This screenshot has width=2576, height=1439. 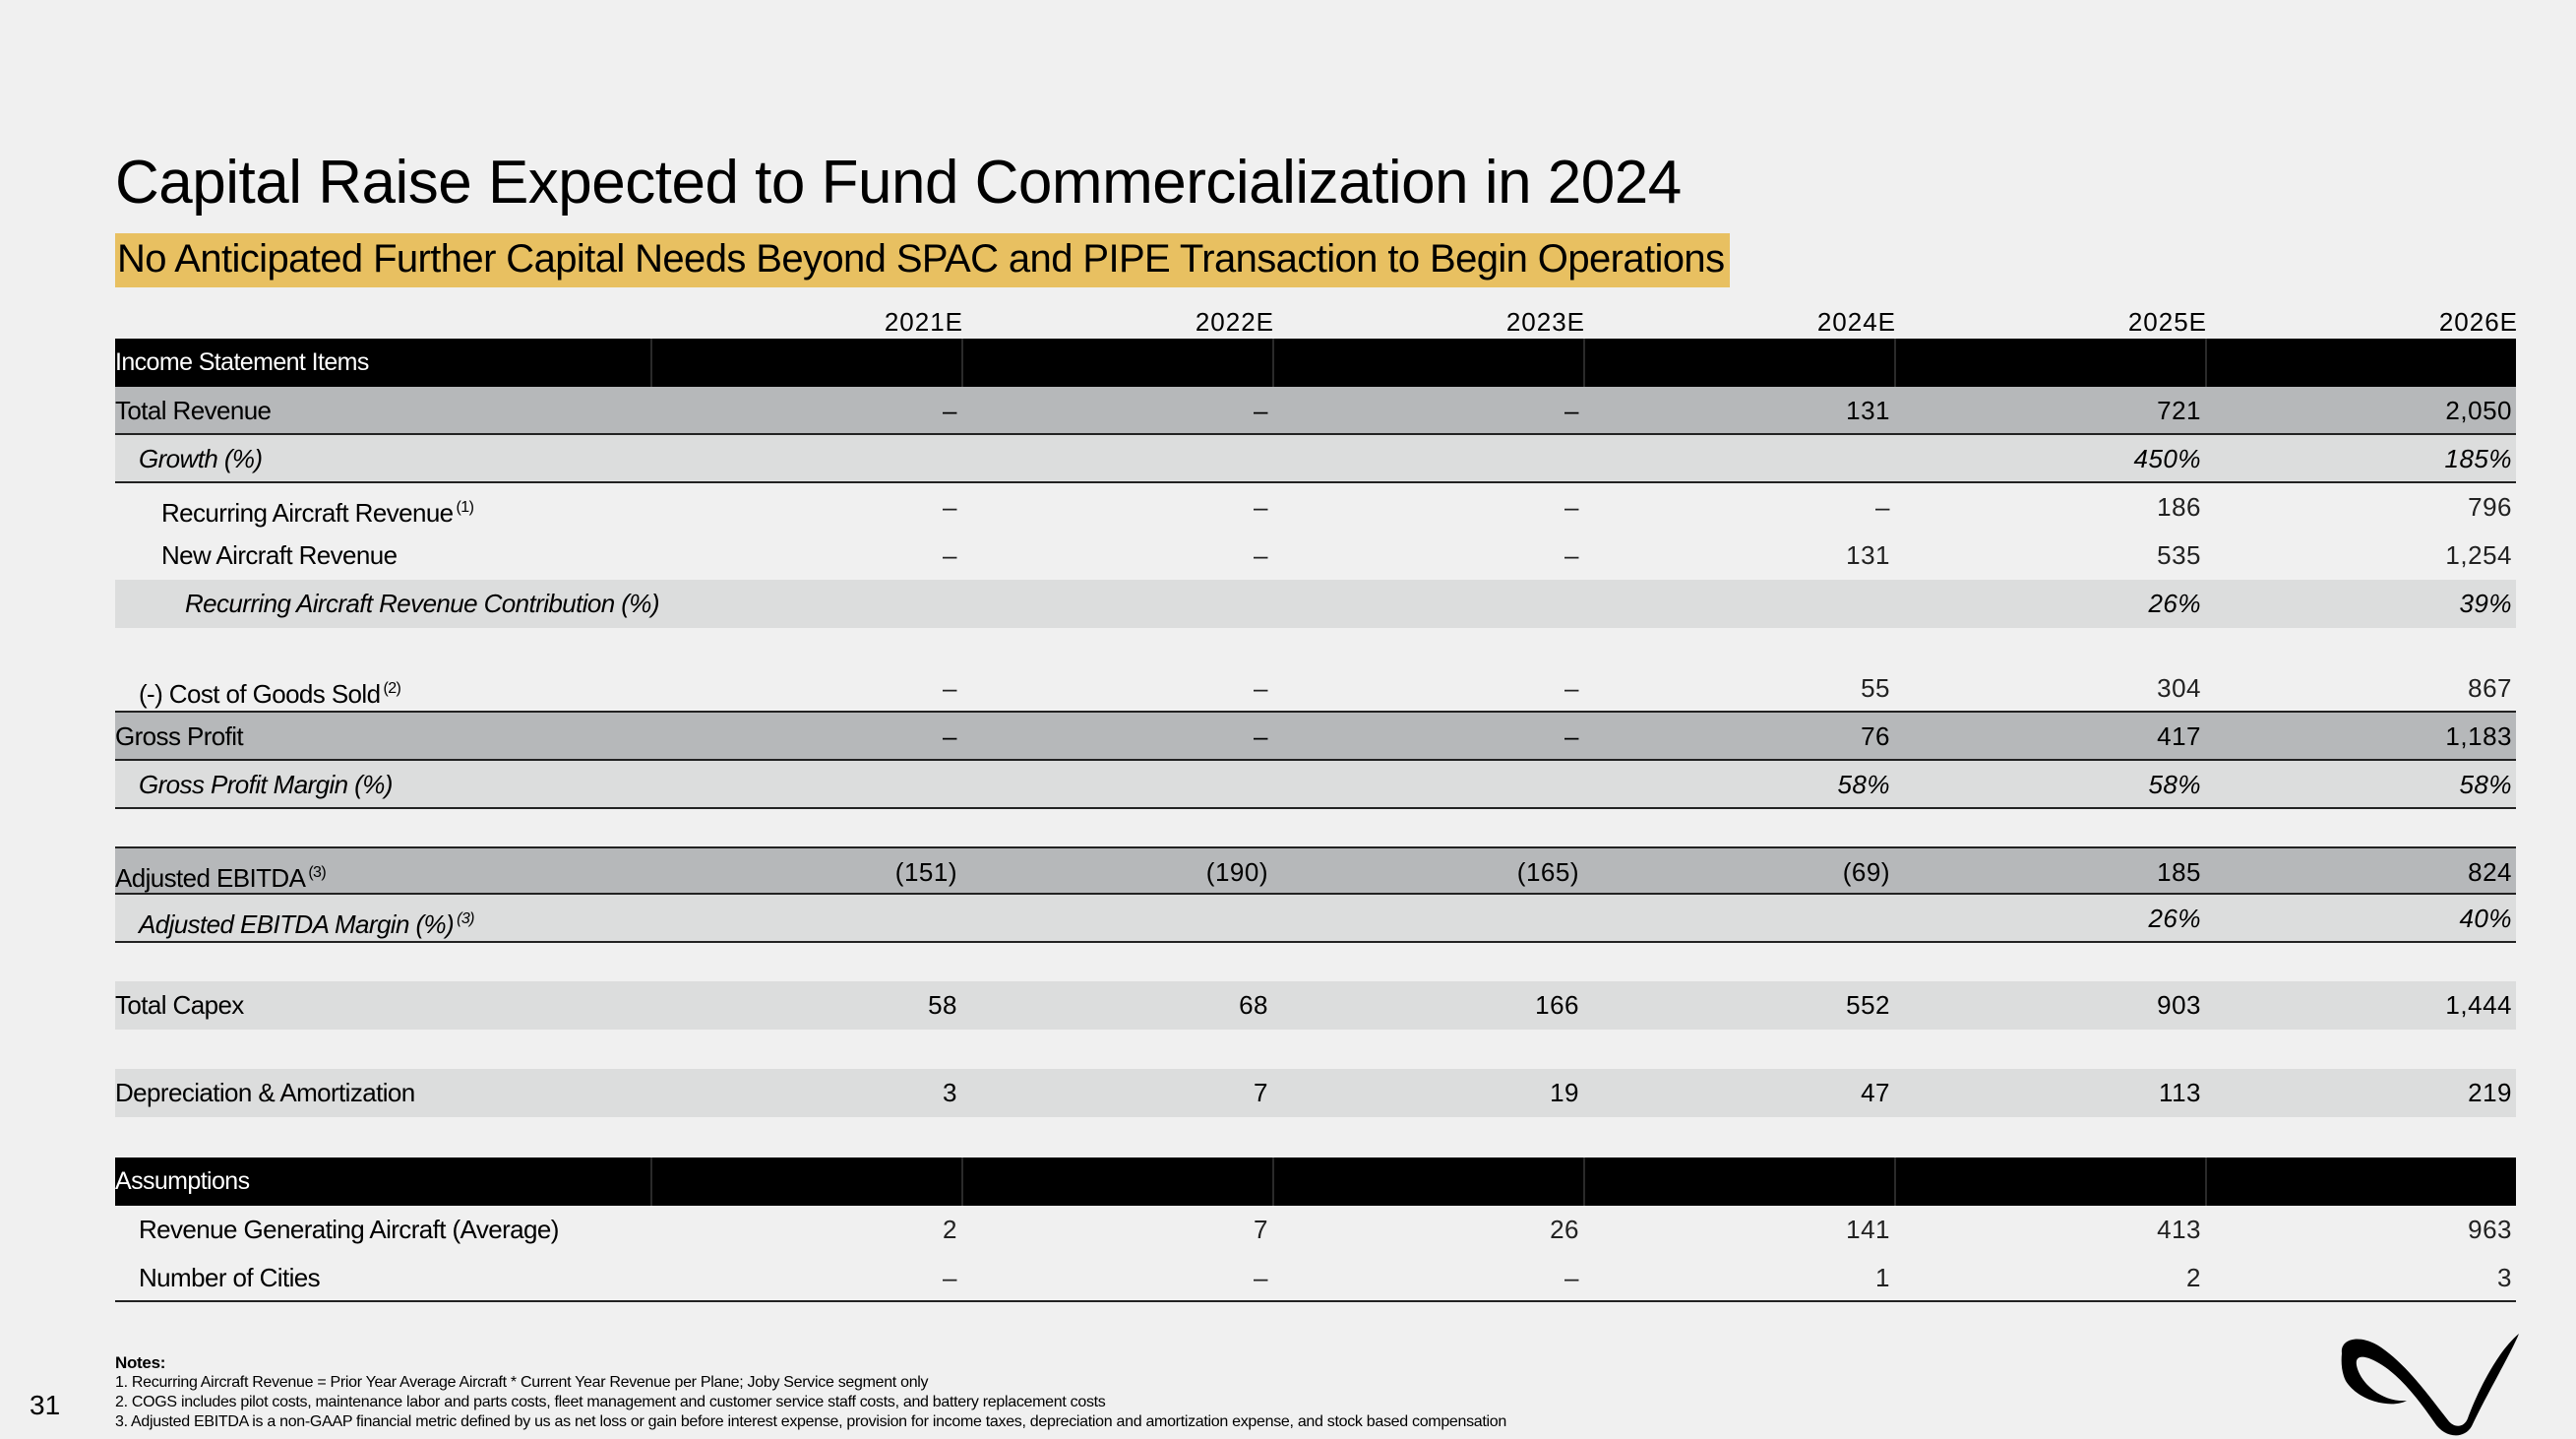 What do you see at coordinates (1547, 872) in the screenshot?
I see `row-adjusted-ebitda-value-2023e: (165)` at bounding box center [1547, 872].